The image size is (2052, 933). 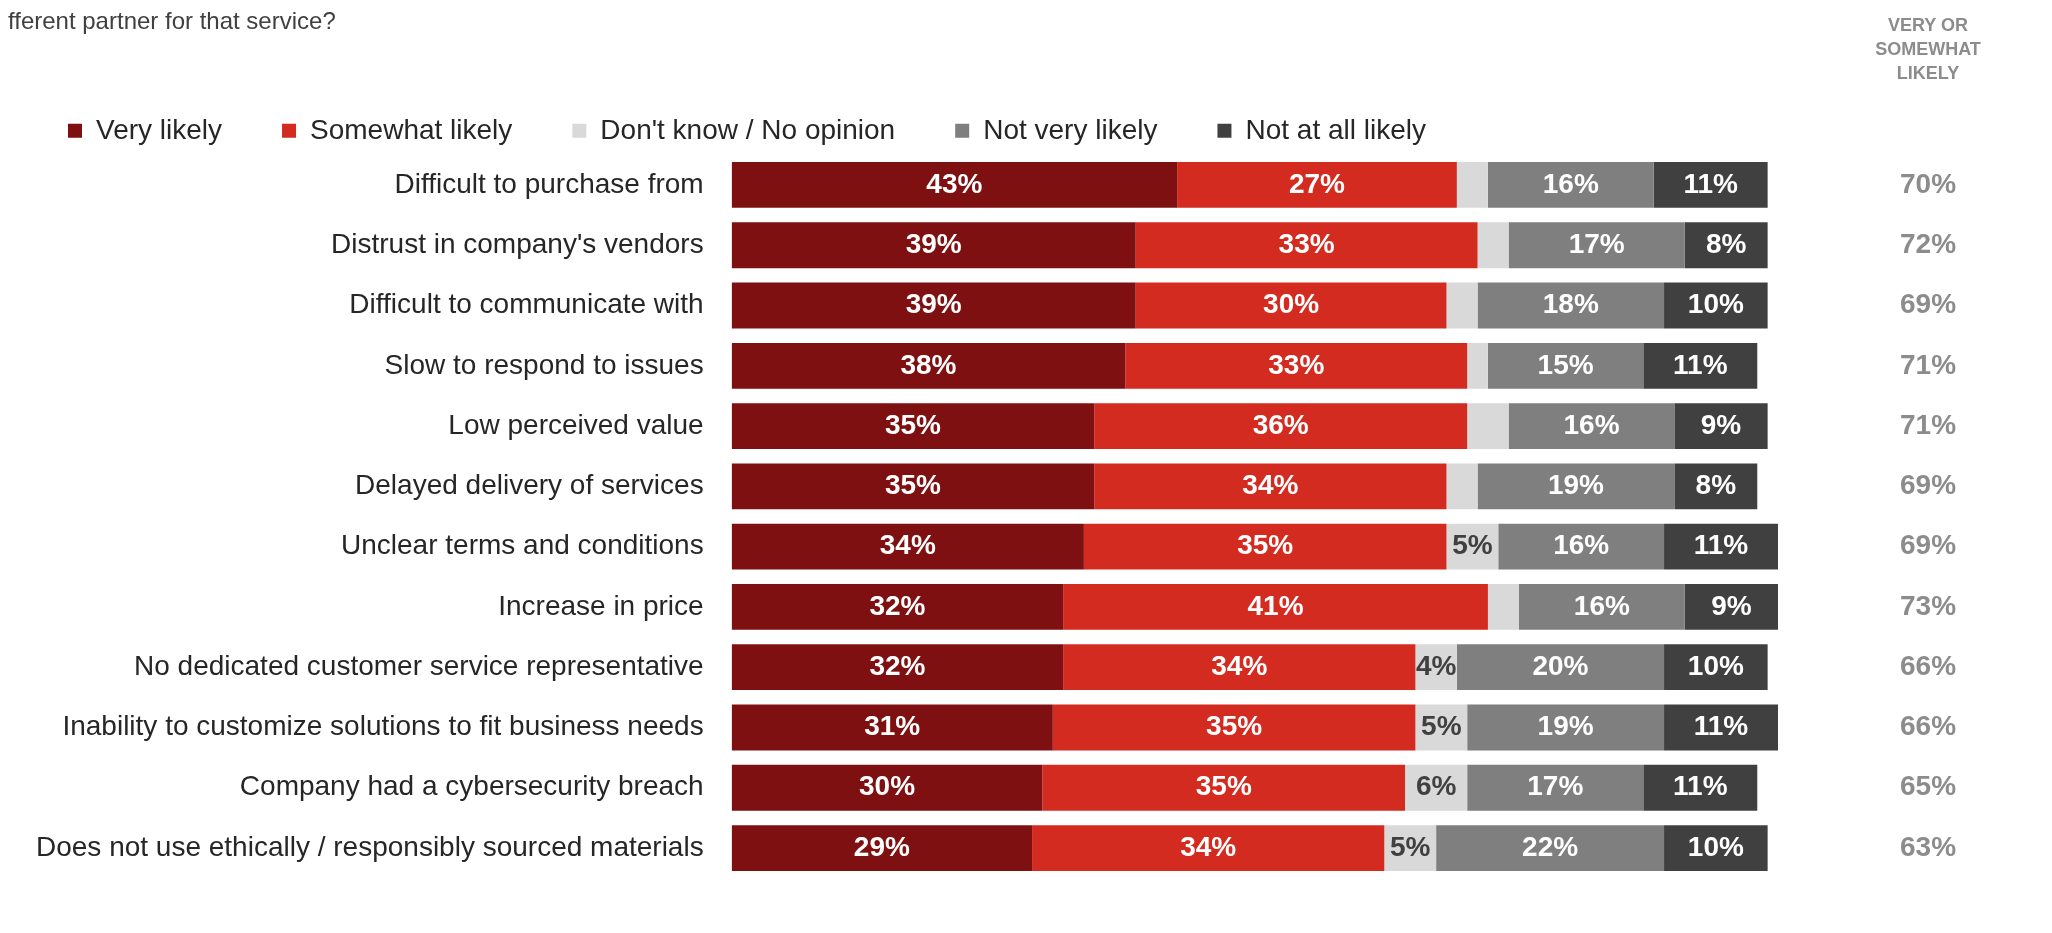 I want to click on data-label: 15%, so click(x=1565, y=364).